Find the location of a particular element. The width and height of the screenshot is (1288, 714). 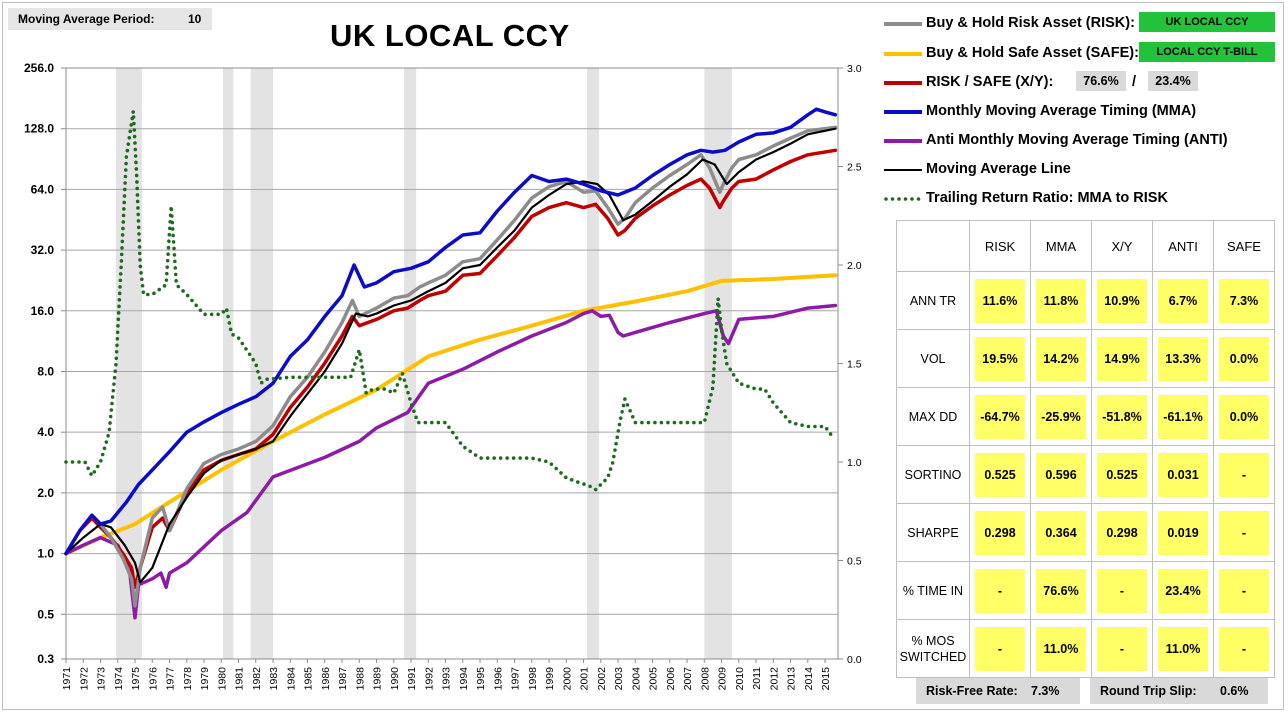

x-tick-label: 2008 is located at coordinates (705, 679).